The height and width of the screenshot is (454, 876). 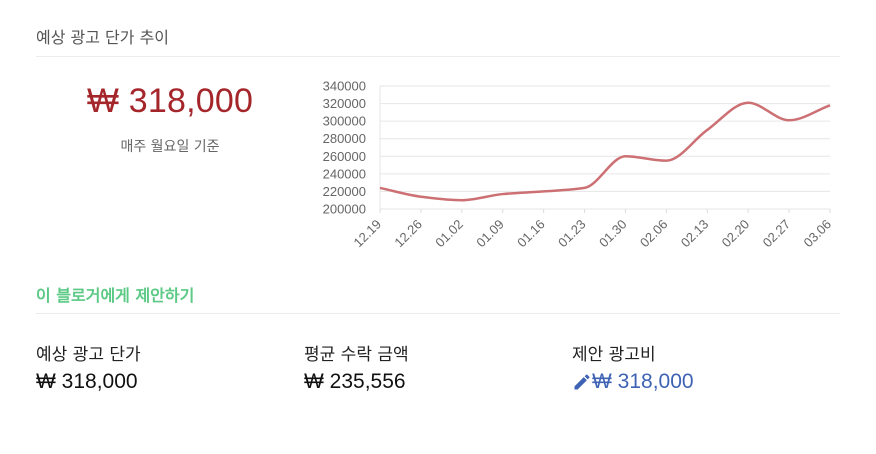 What do you see at coordinates (344, 156) in the screenshot?
I see `y-tick-label: 260000` at bounding box center [344, 156].